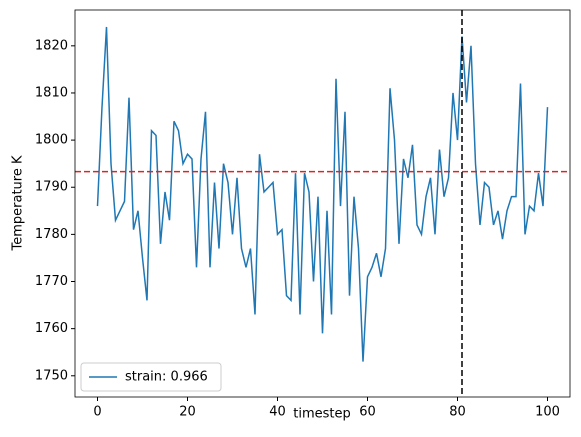 The height and width of the screenshot is (437, 581). Describe the element at coordinates (51, 281) in the screenshot. I see `y-tick-label: 1770` at that location.